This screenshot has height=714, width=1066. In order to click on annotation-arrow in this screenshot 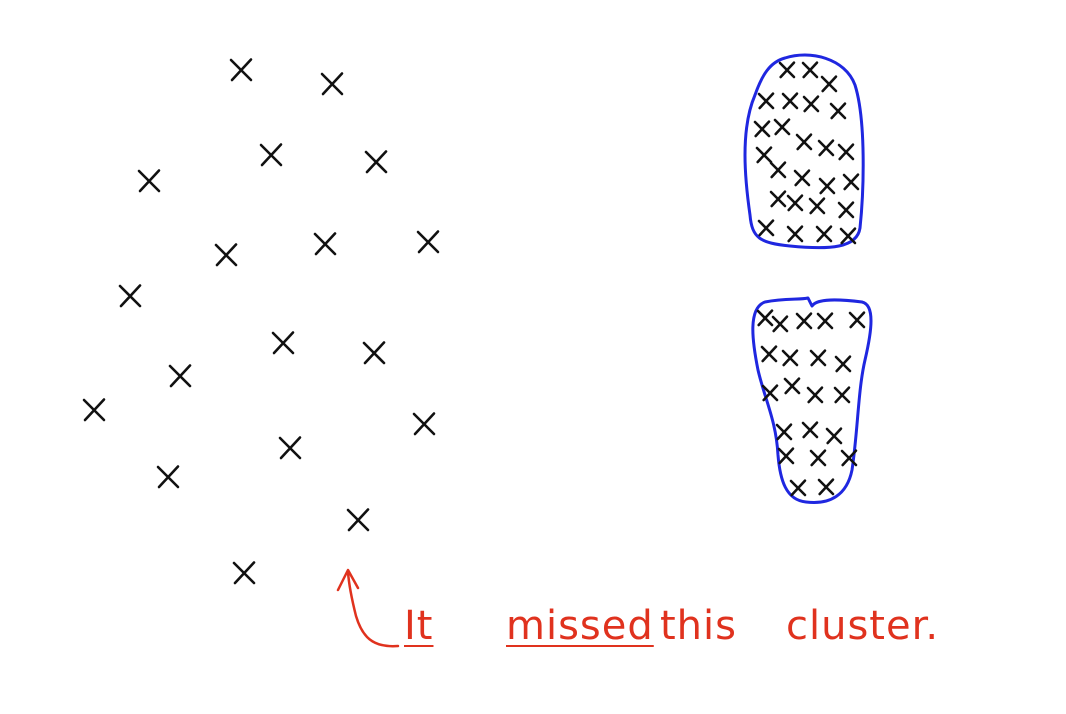, I will do `click(373, 609)`.